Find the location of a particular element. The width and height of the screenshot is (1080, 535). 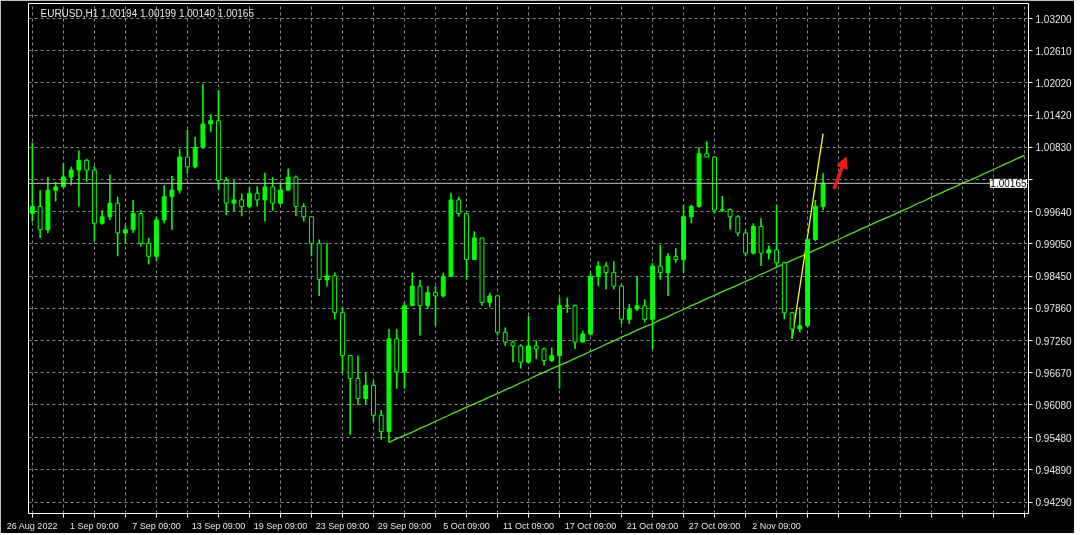

x-tick-label: 13 Sep 09:00 is located at coordinates (218, 525).